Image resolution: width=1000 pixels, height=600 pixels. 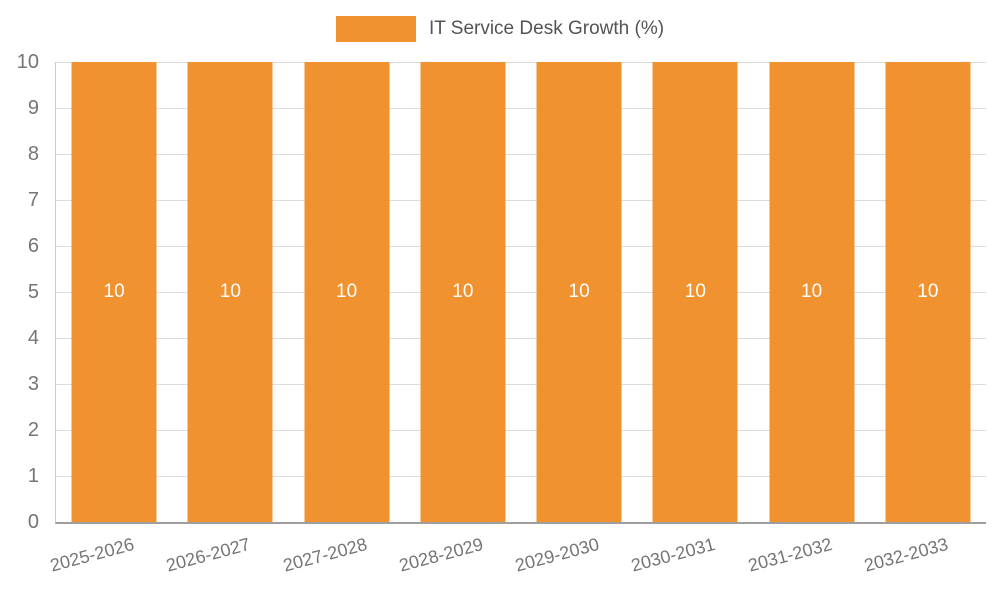 I want to click on y-tick-label: 3, so click(x=33, y=384).